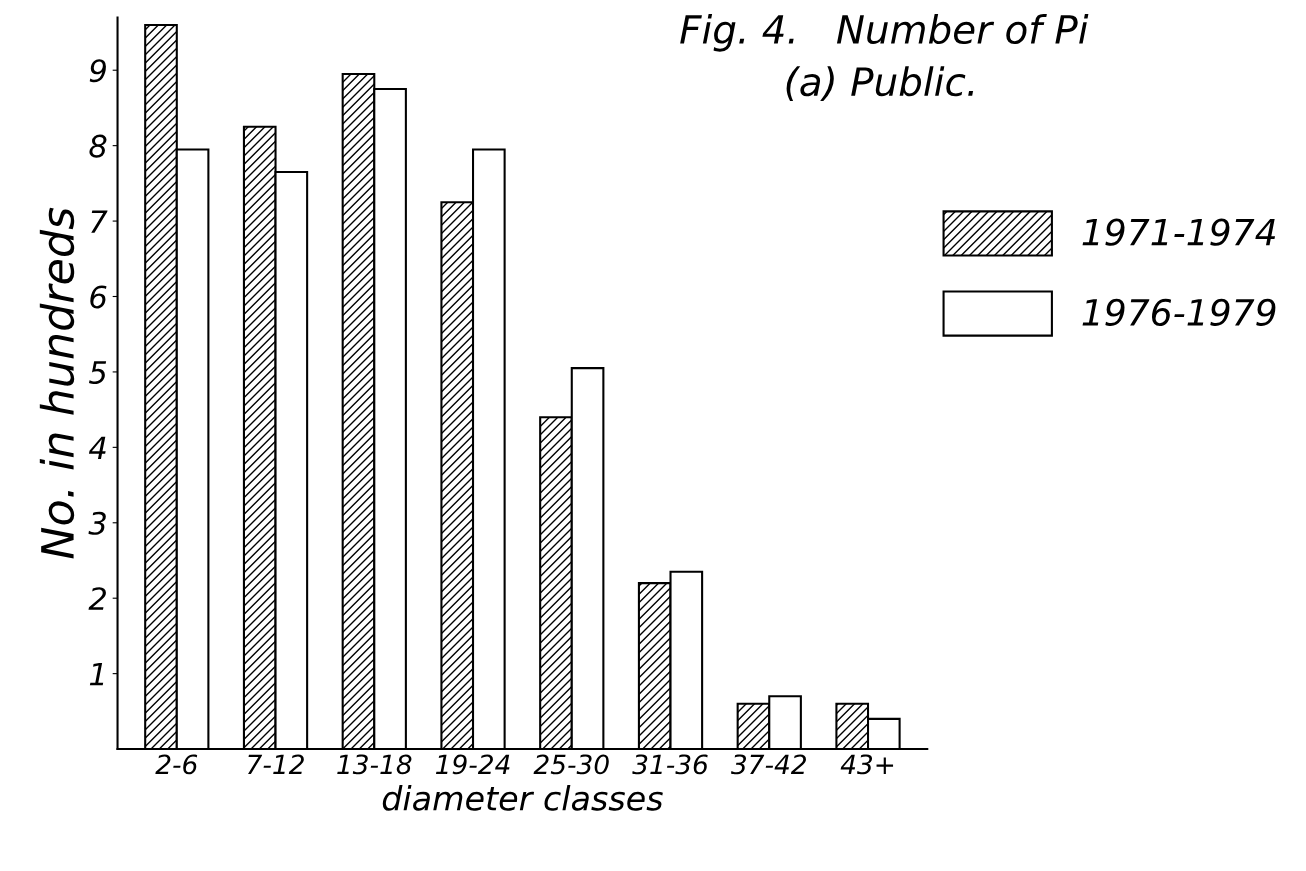 The image size is (1306, 871). Describe the element at coordinates (98, 297) in the screenshot. I see `y-tick-label: 6` at that location.